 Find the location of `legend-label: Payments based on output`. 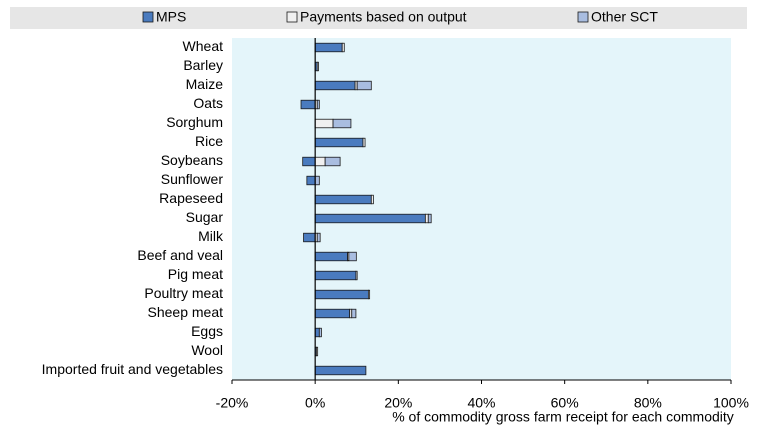

legend-label: Payments based on output is located at coordinates (383, 17).